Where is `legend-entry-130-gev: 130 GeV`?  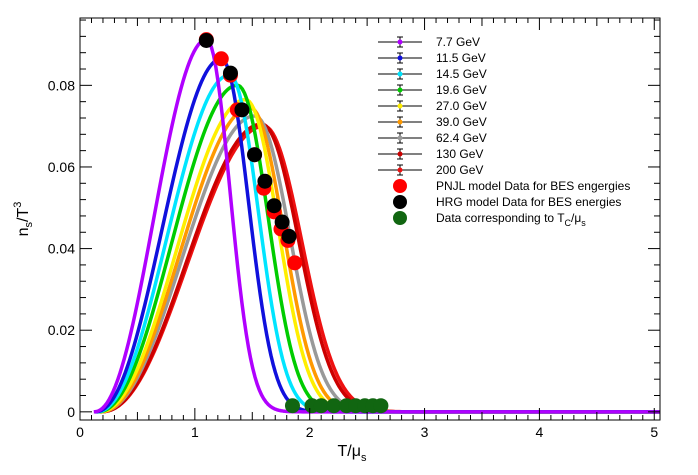
legend-entry-130-gev: 130 GeV is located at coordinates (430, 154).